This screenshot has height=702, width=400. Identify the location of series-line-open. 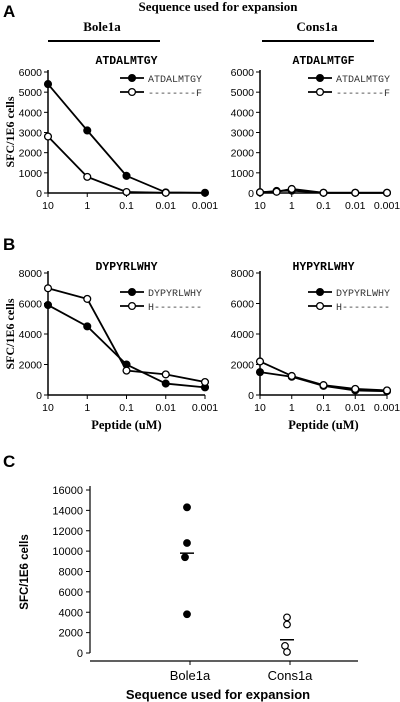
(106, 164).